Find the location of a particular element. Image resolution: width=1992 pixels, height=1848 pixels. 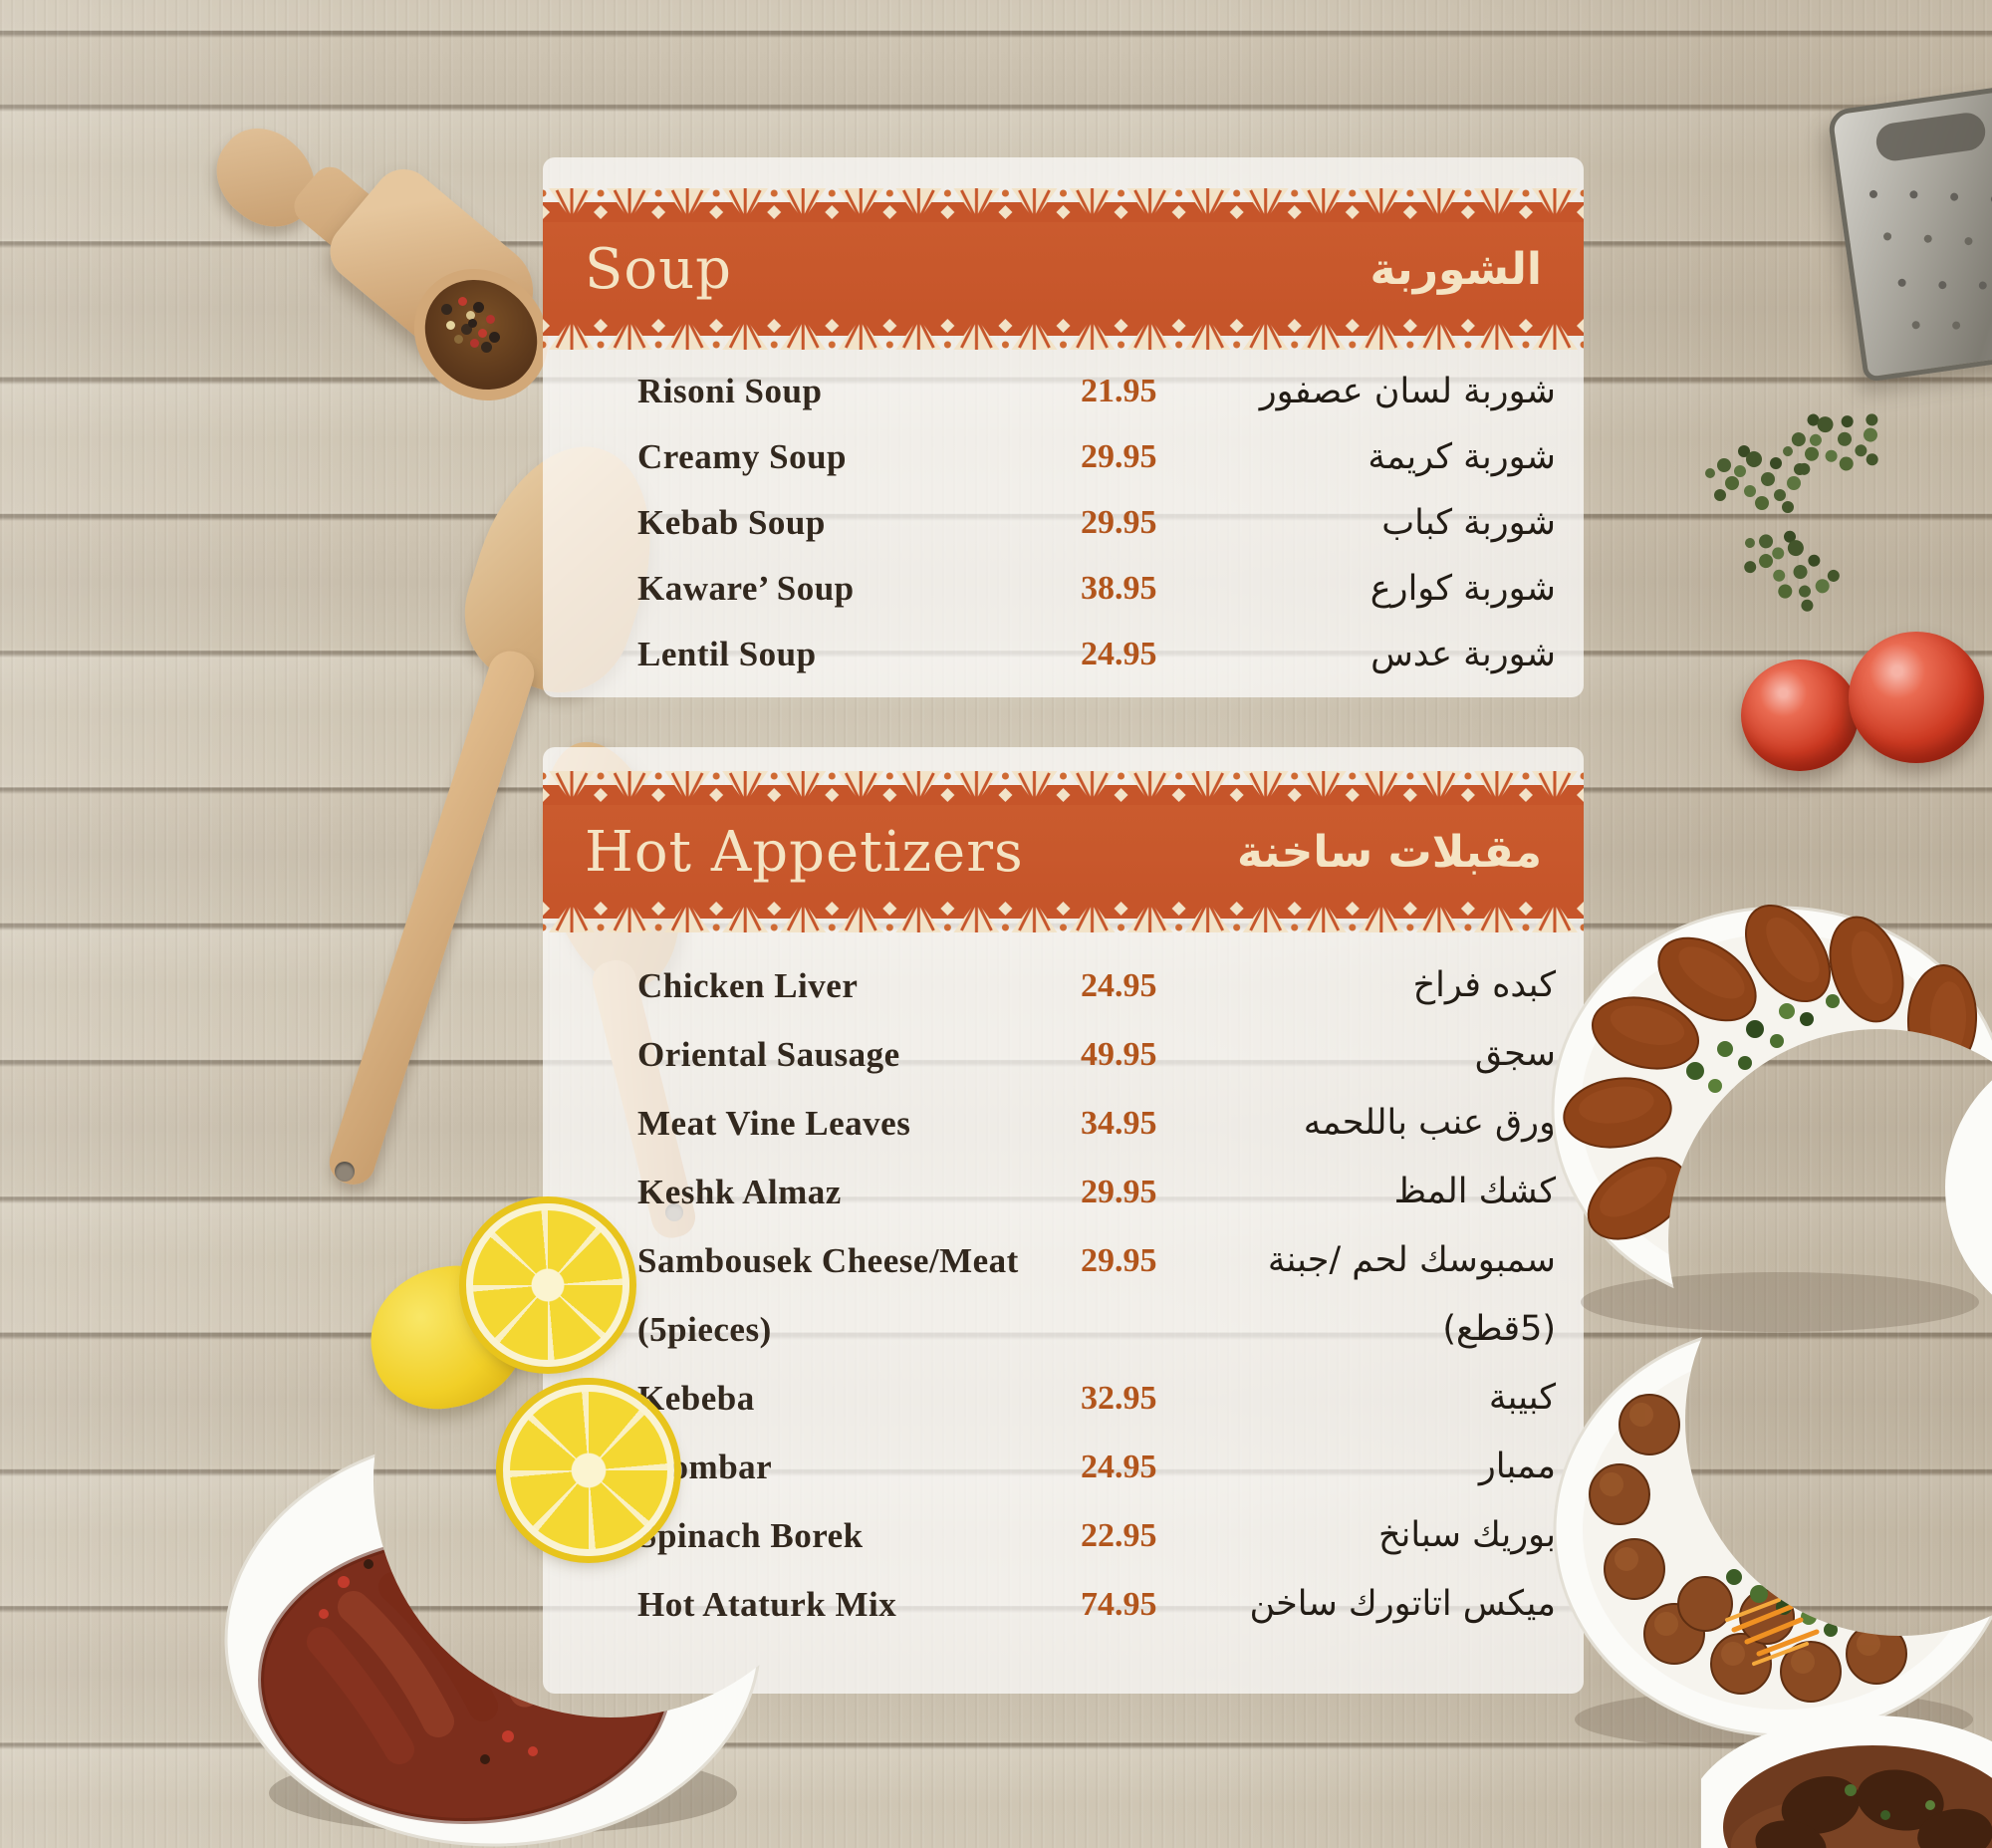

item-name-en: Sambousek Cheese/Meat is located at coordinates (828, 1260).